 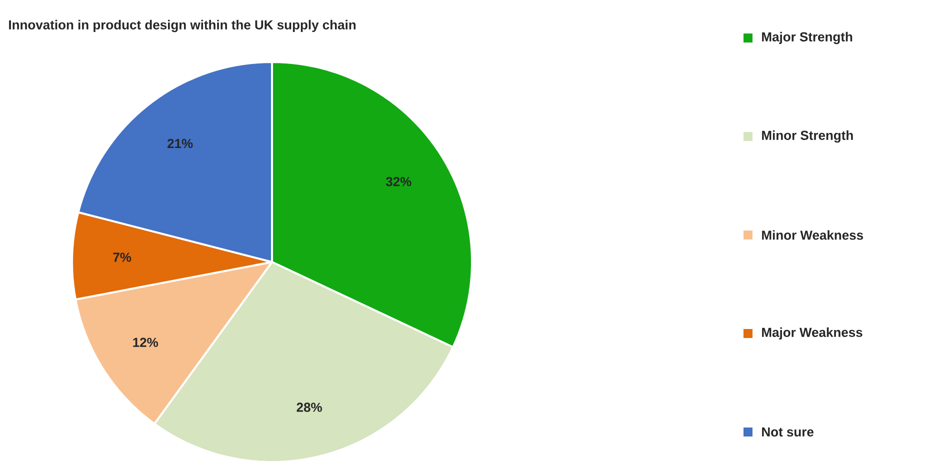 What do you see at coordinates (309, 407) in the screenshot?
I see `data-label: 28%` at bounding box center [309, 407].